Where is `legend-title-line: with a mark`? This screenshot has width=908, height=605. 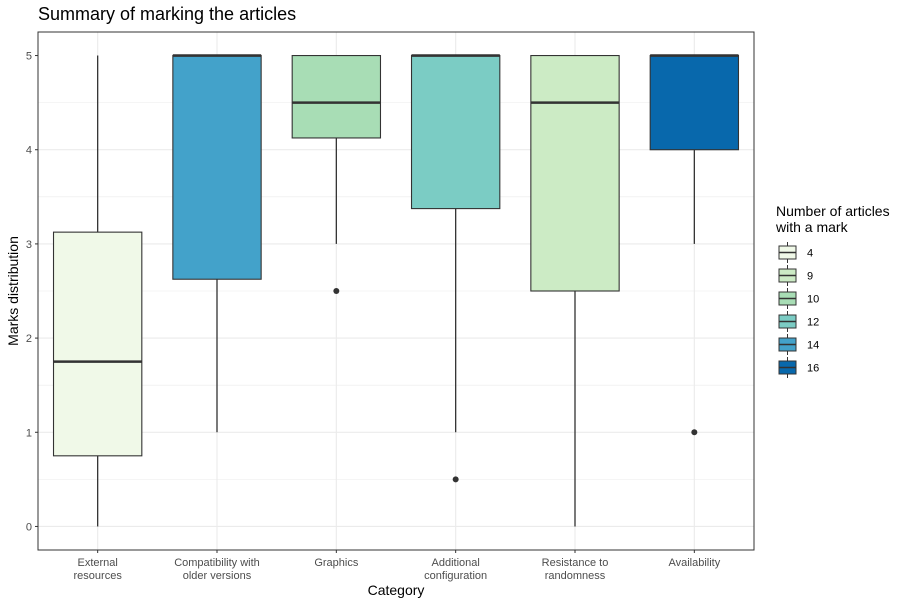 legend-title-line: with a mark is located at coordinates (812, 227).